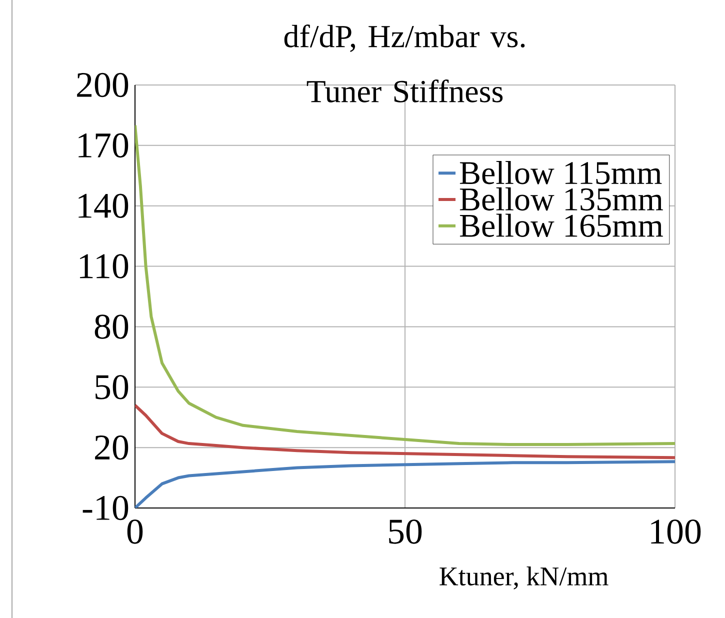  What do you see at coordinates (676, 532) in the screenshot?
I see `x-tick-label: 100` at bounding box center [676, 532].